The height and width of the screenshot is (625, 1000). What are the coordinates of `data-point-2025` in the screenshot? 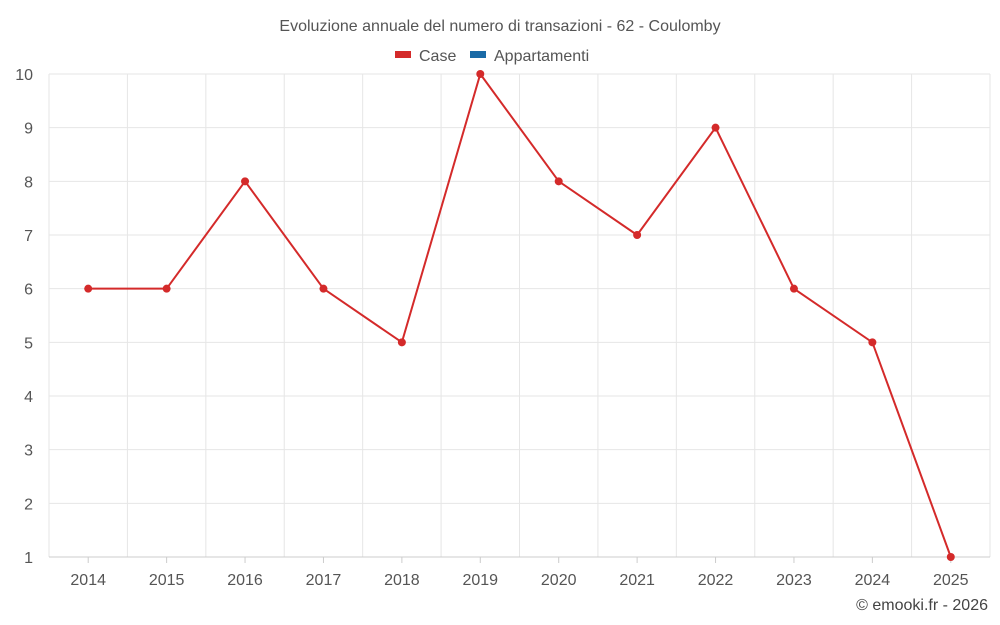 It's located at (950, 557).